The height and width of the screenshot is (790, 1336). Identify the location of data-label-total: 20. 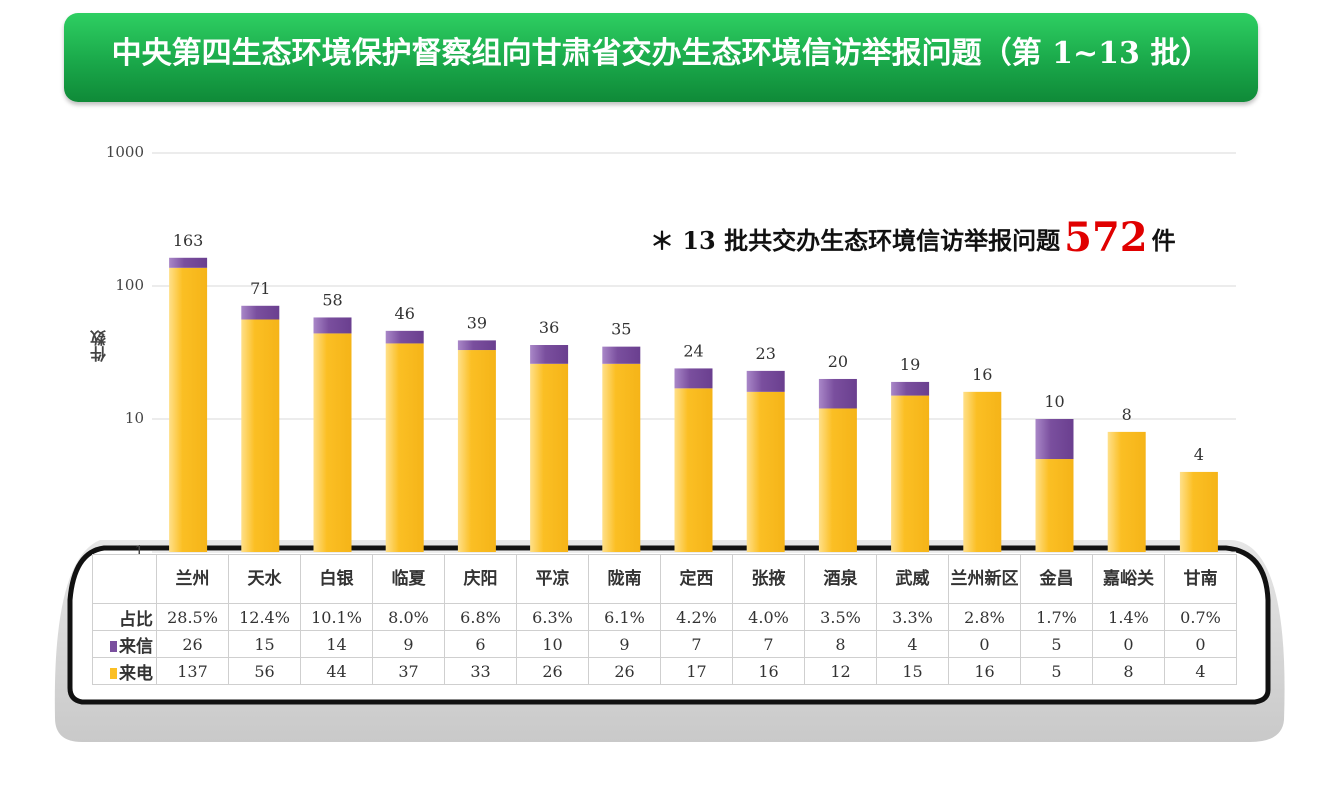
(838, 361).